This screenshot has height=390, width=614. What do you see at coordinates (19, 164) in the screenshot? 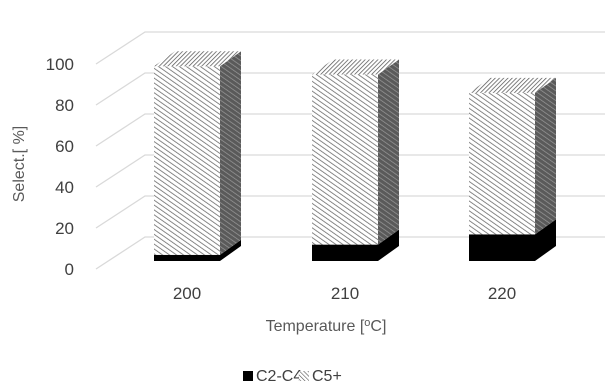
I see `y-axis-title: Select.[ %]` at bounding box center [19, 164].